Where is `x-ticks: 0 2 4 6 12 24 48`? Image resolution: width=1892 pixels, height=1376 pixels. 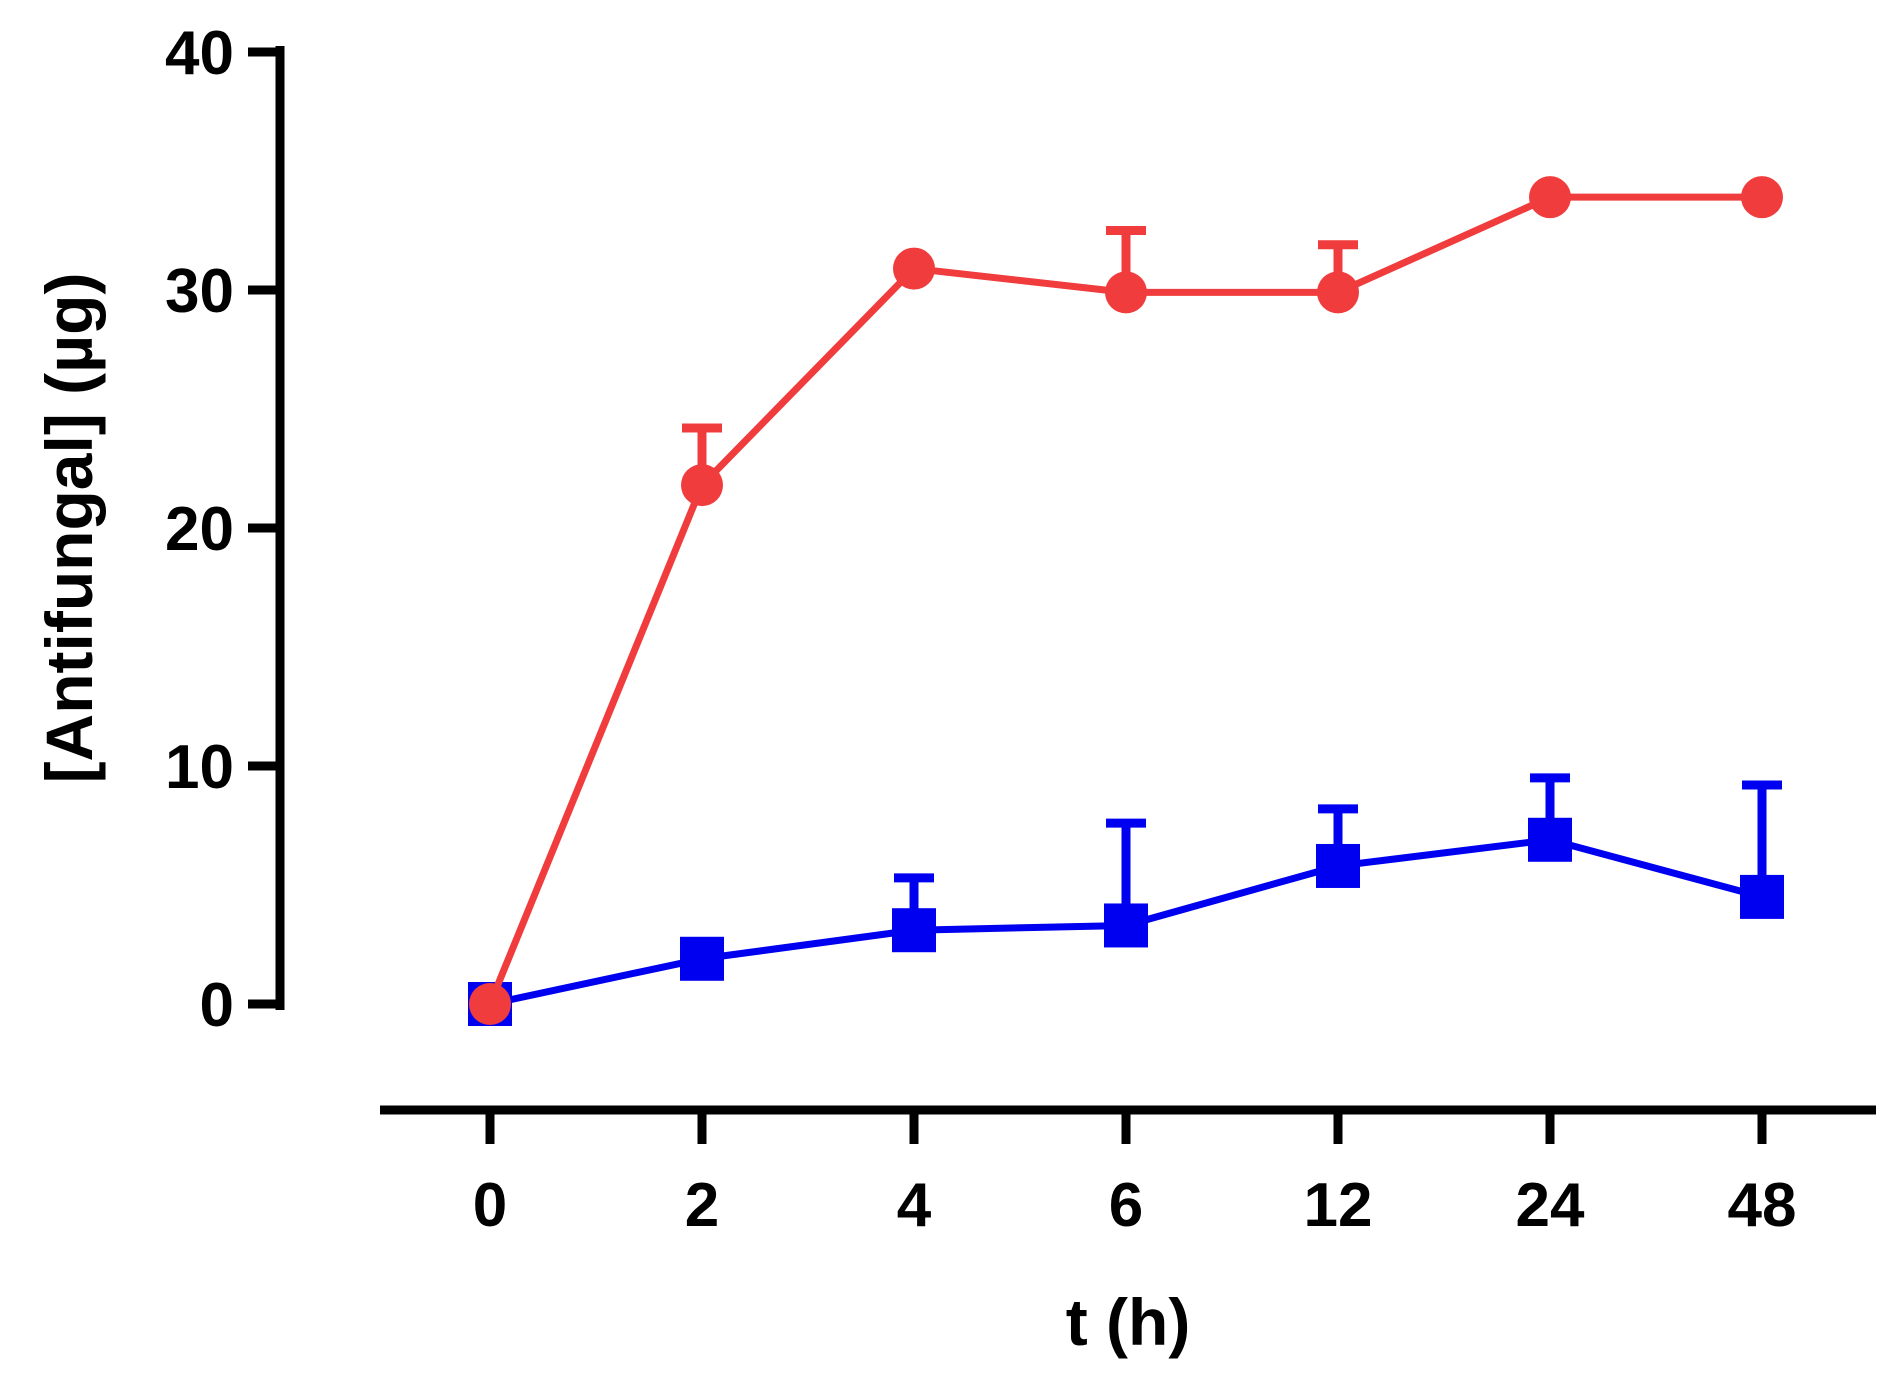
x-ticks: 0 2 4 6 12 24 48 is located at coordinates (1135, 1175).